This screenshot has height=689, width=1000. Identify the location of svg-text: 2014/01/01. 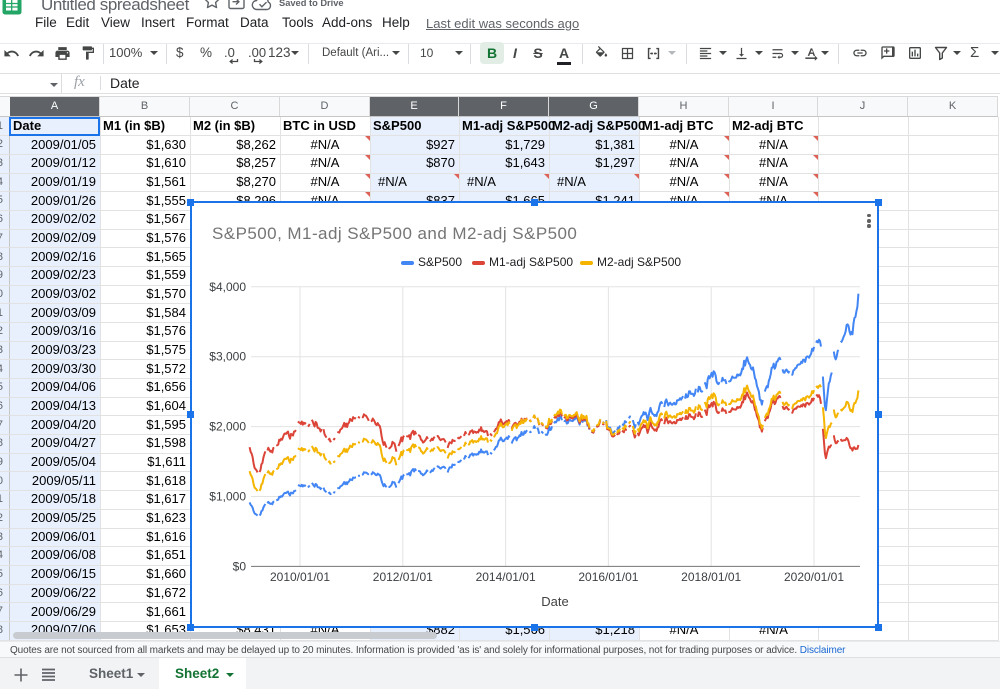
(506, 577).